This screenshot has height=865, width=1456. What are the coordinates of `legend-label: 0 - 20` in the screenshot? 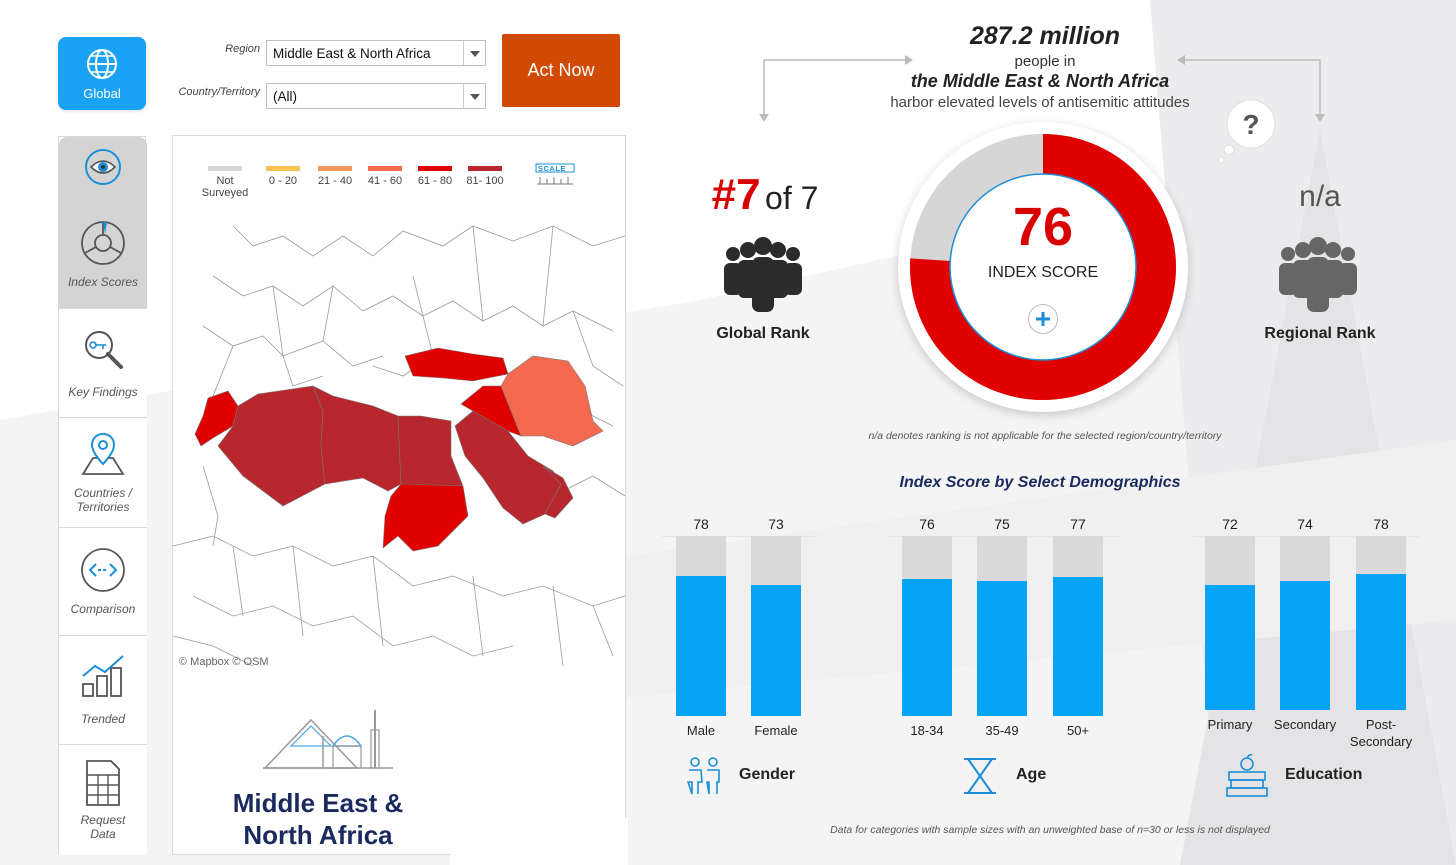 It's located at (283, 181).